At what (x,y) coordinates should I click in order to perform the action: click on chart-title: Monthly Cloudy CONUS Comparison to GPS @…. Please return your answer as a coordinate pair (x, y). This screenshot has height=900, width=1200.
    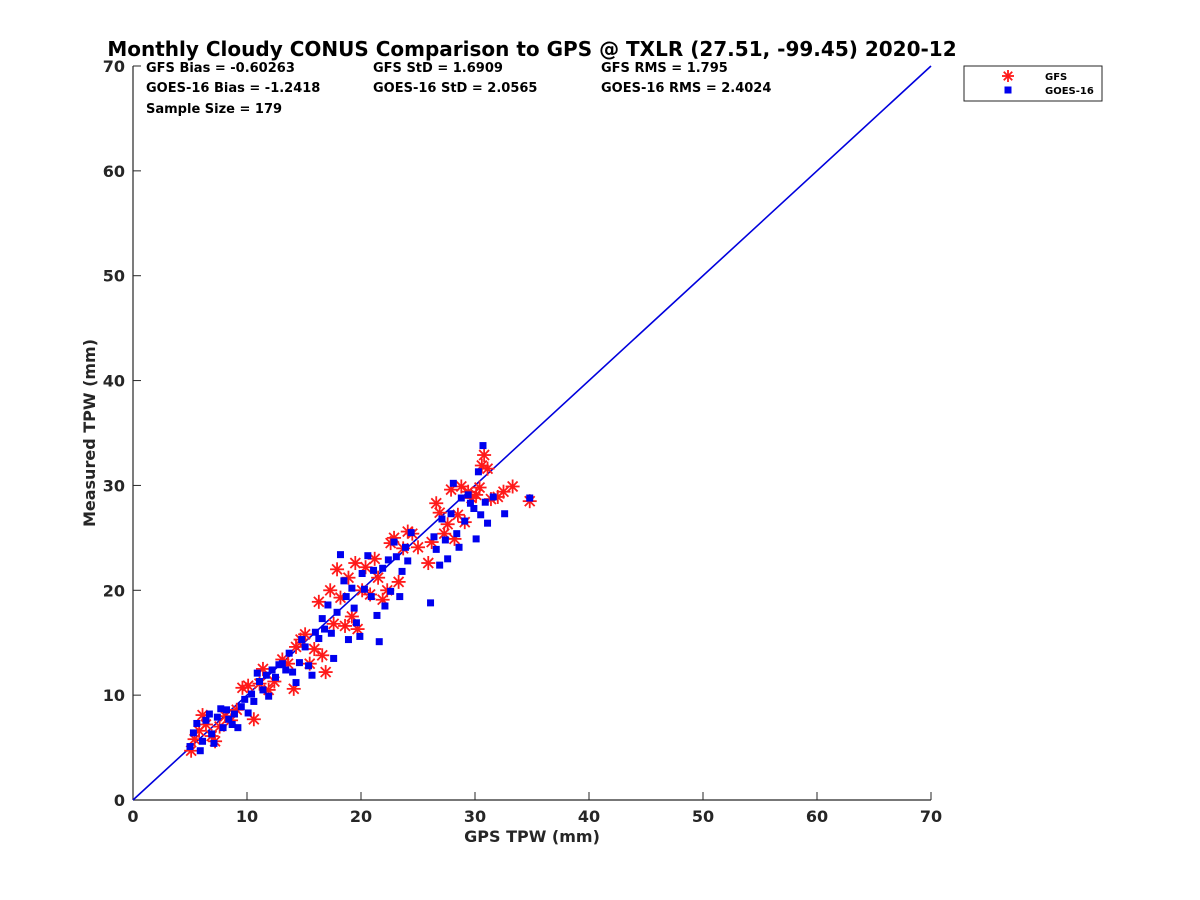
    Looking at the image, I should click on (531, 49).